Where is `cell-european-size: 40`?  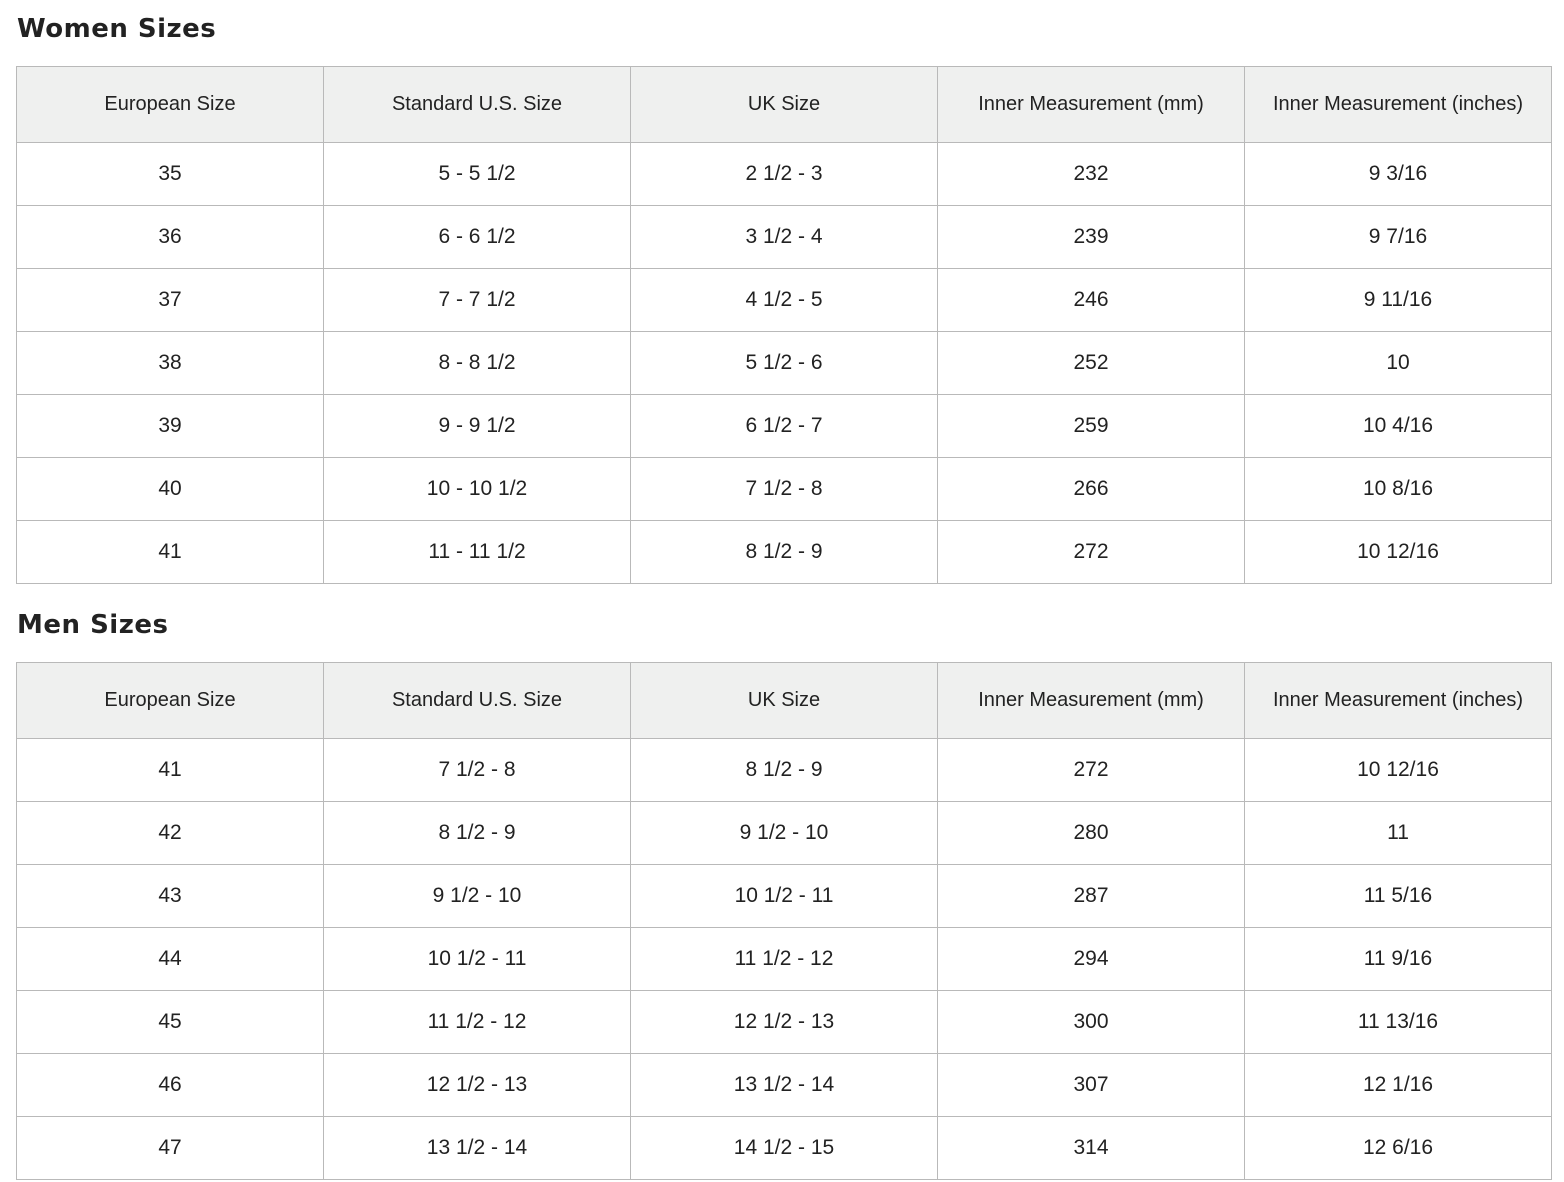
cell-european-size: 40 is located at coordinates (170, 489).